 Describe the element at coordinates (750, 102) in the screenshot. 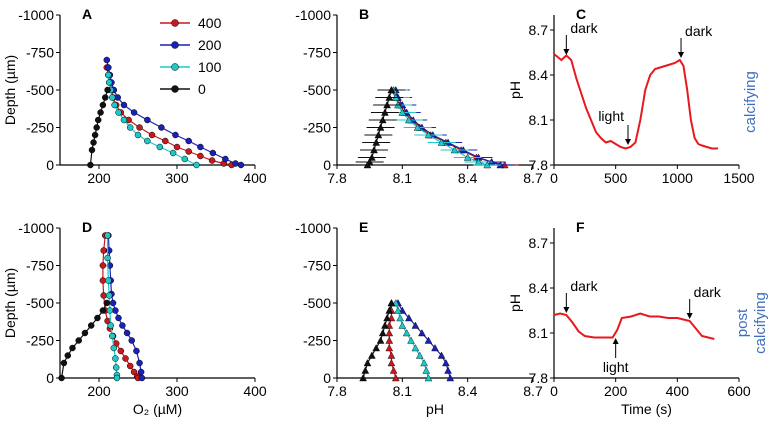

I see `side-label: calcifying` at that location.